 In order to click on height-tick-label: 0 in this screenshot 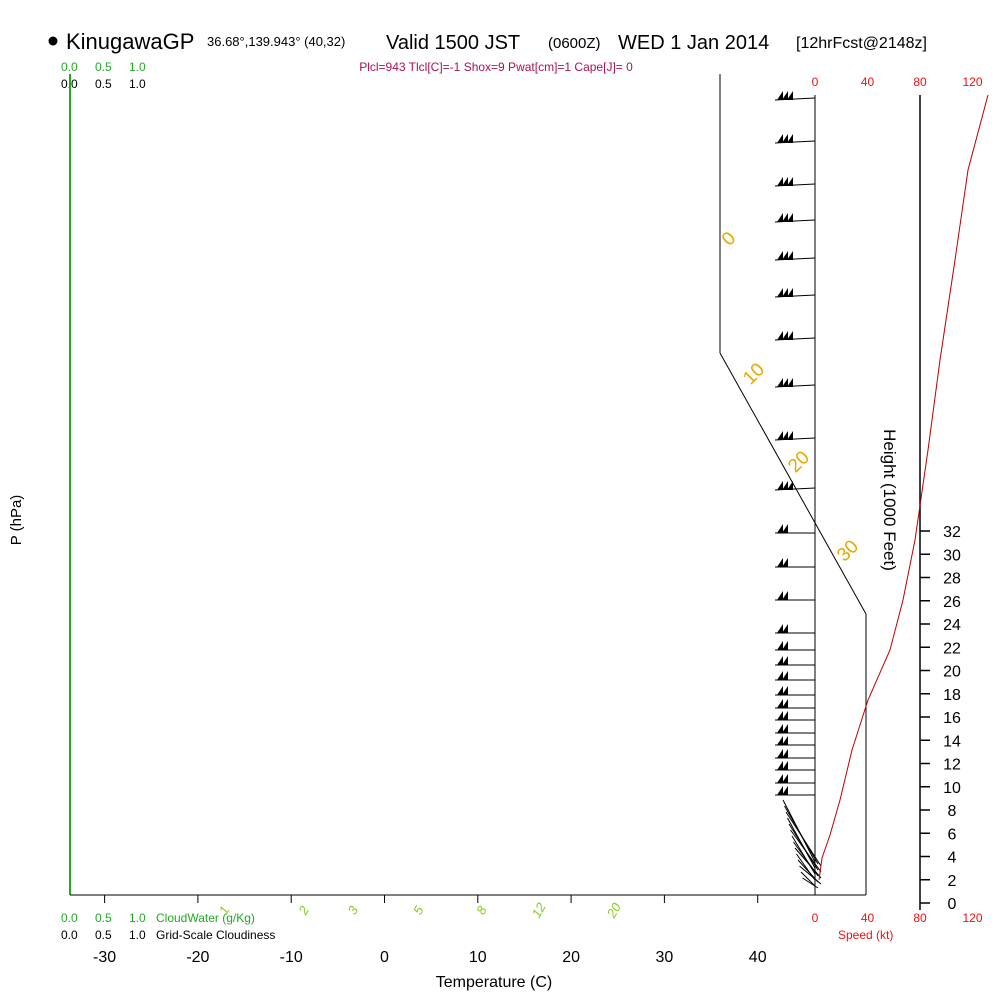, I will do `click(952, 904)`.